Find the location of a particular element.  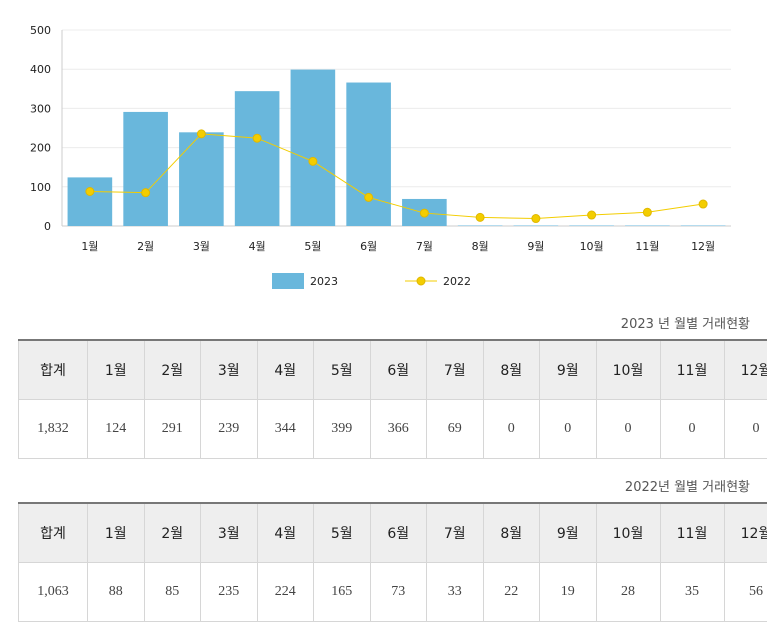

total-value: 1,832 is located at coordinates (53, 429).